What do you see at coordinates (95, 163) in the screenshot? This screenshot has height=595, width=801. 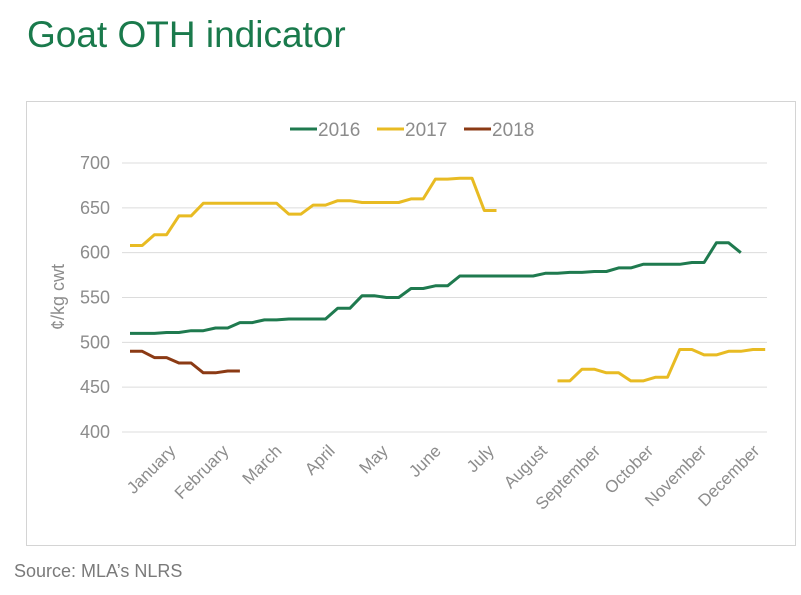 I see `y-tick-label: 700` at bounding box center [95, 163].